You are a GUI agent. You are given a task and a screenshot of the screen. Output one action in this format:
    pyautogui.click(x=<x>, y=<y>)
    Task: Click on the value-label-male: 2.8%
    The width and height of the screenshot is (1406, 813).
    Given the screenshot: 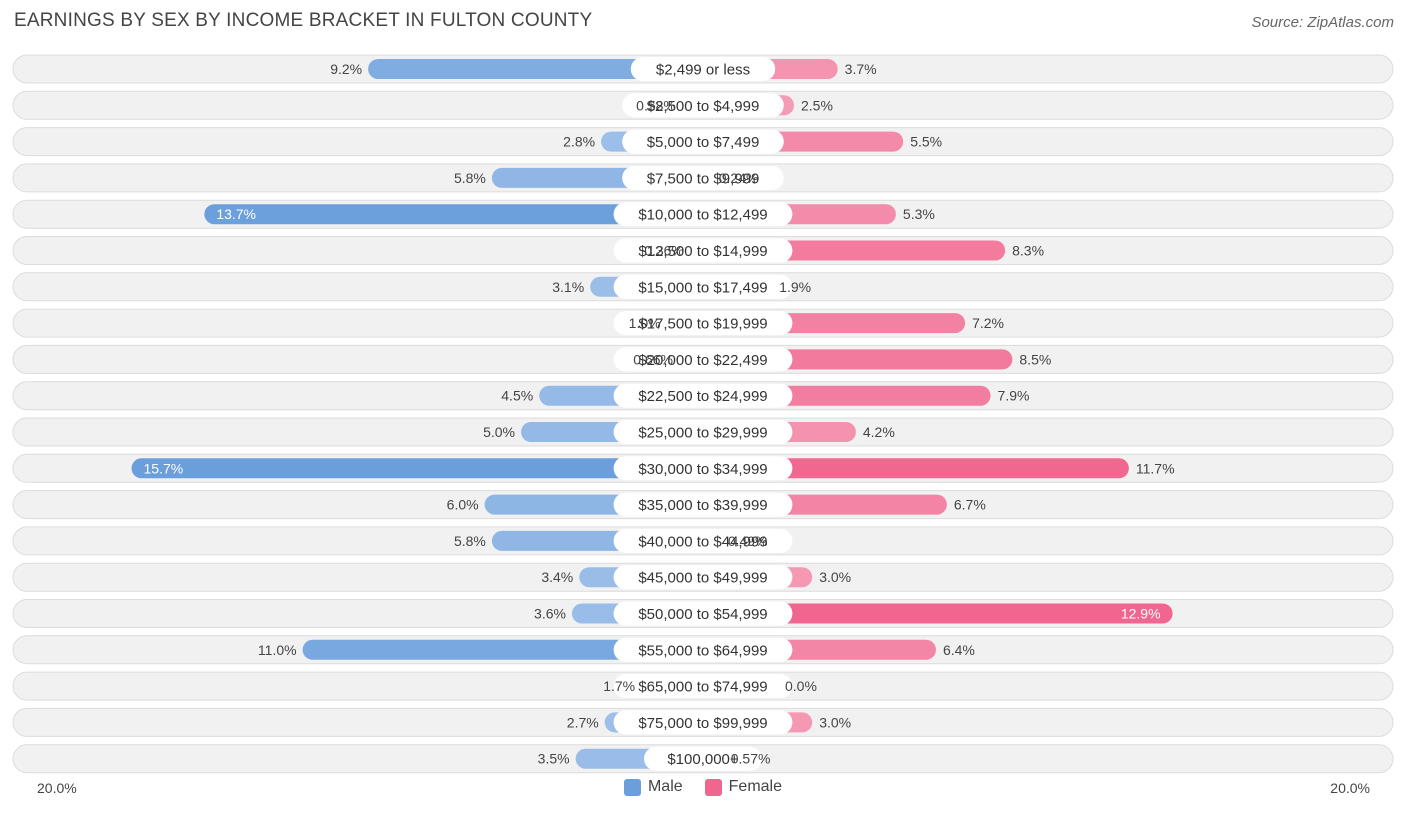 What is the action you would take?
    pyautogui.click(x=579, y=142)
    